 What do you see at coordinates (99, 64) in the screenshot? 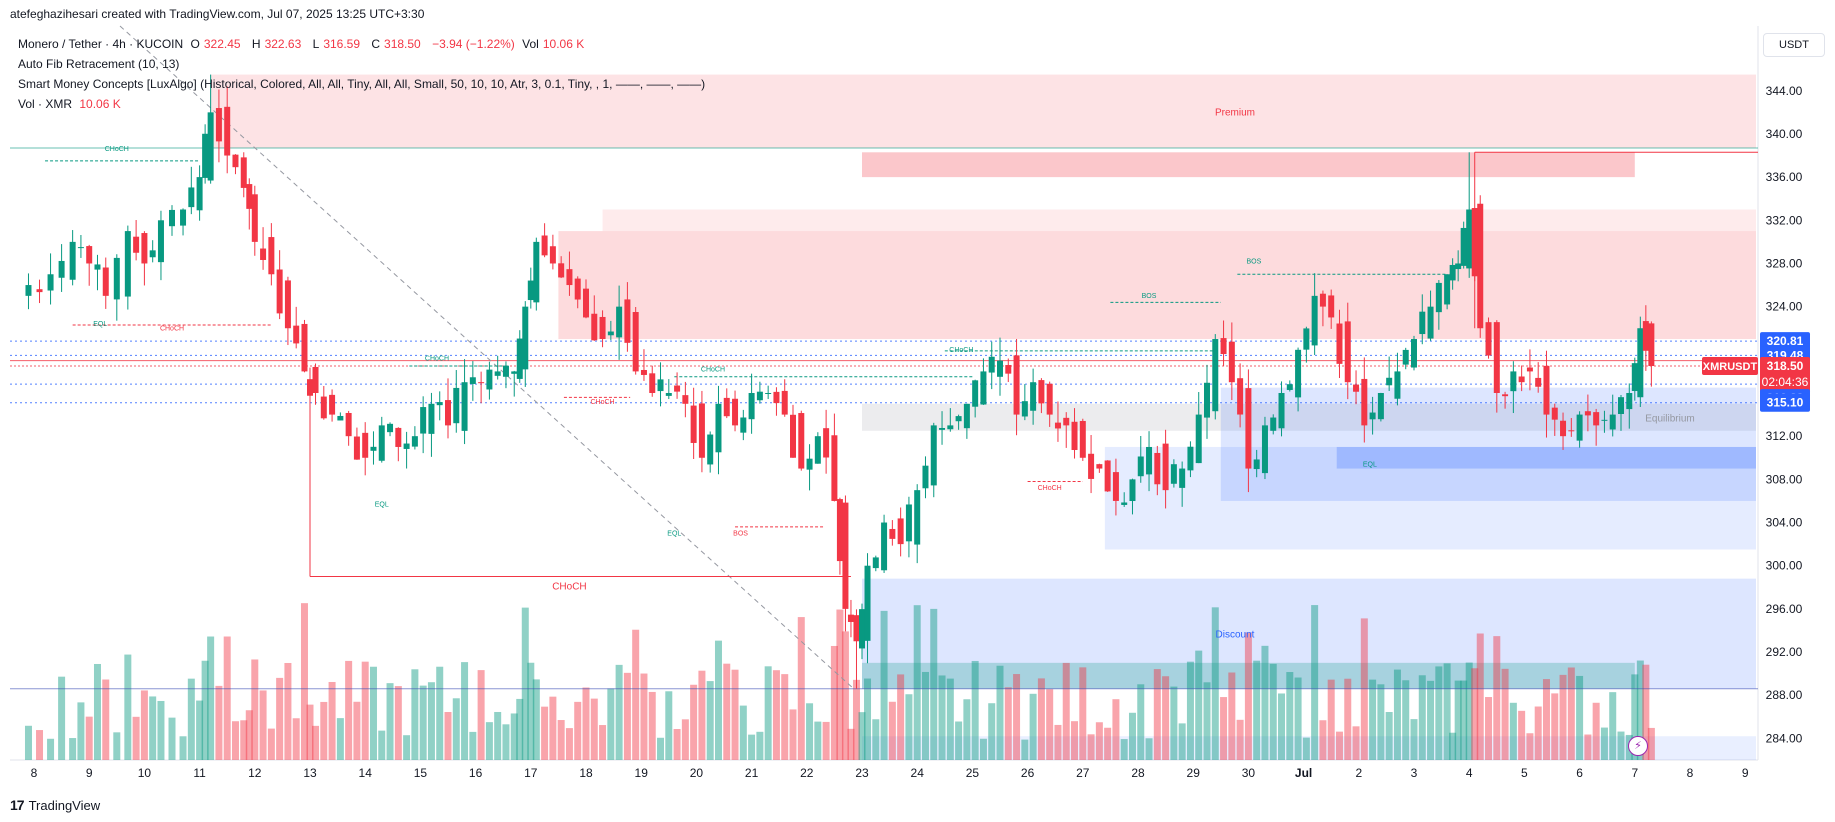
I see `indicator-fib: Auto Fib Retracement (10, 13)` at bounding box center [99, 64].